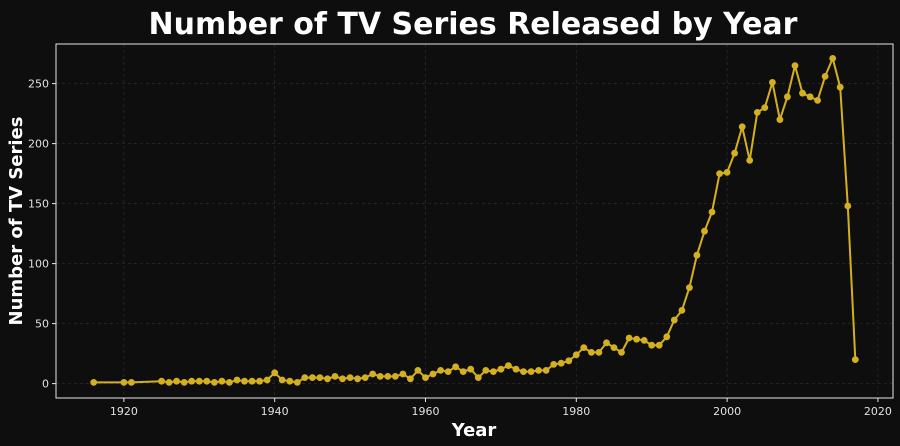  I want to click on x-tick-label: 1920, so click(124, 411).